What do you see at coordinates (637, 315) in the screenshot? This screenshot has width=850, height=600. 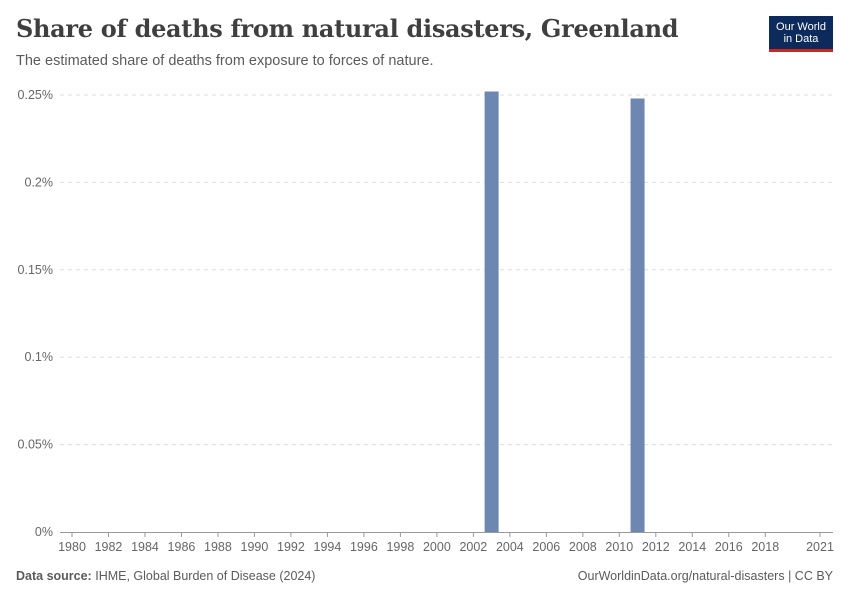 I see `bar-2011` at bounding box center [637, 315].